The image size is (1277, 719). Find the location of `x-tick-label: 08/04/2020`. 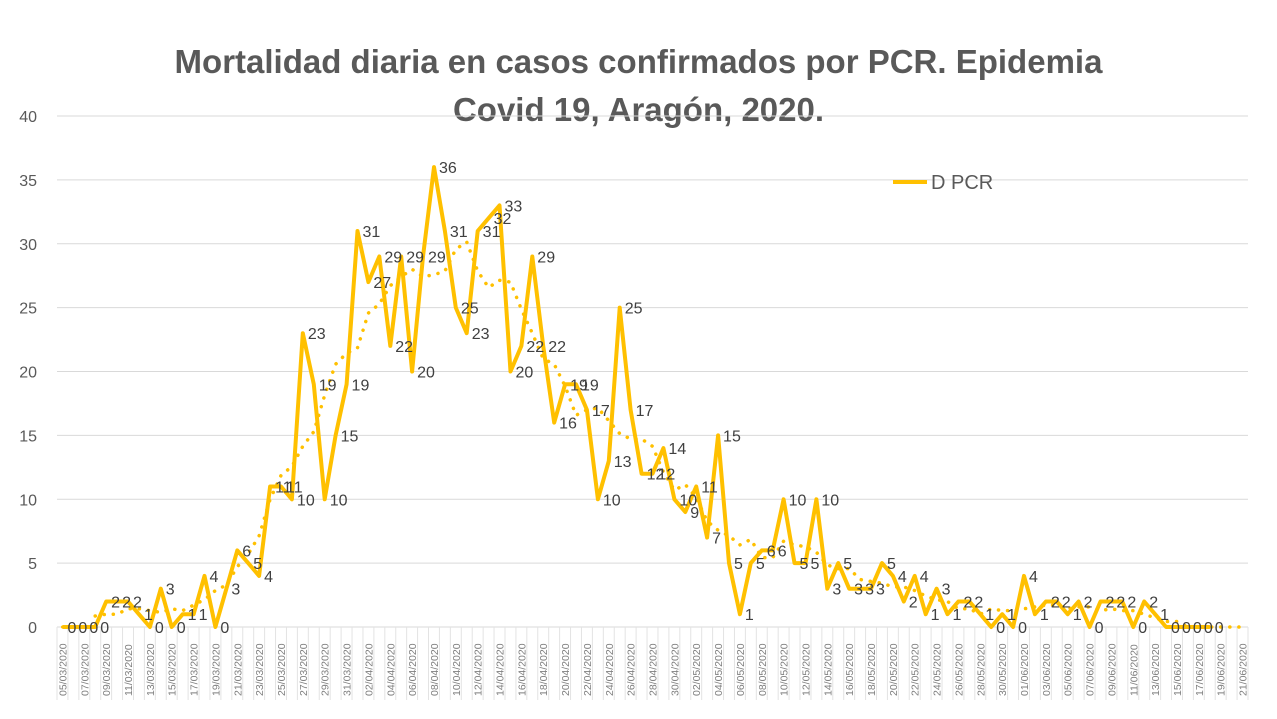

x-tick-label: 08/04/2020 is located at coordinates (435, 669).